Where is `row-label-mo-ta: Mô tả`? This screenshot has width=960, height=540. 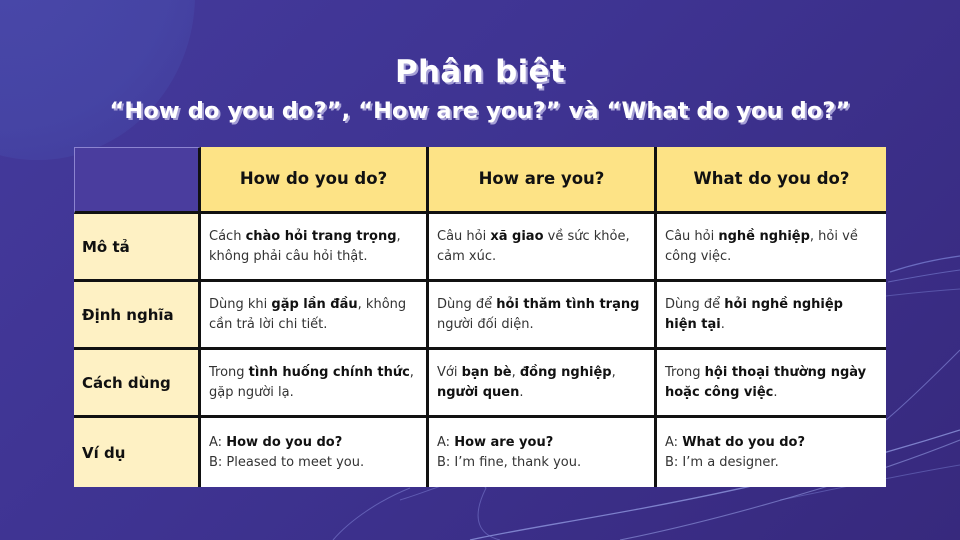 row-label-mo-ta: Mô tả is located at coordinates (137, 248).